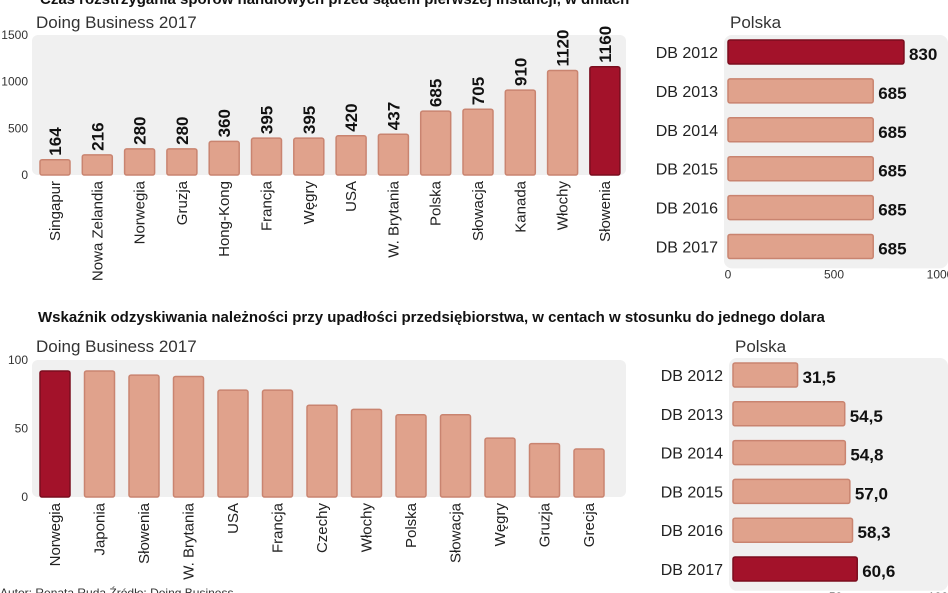  Describe the element at coordinates (97, 136) in the screenshot. I see `data-label: 216` at that location.